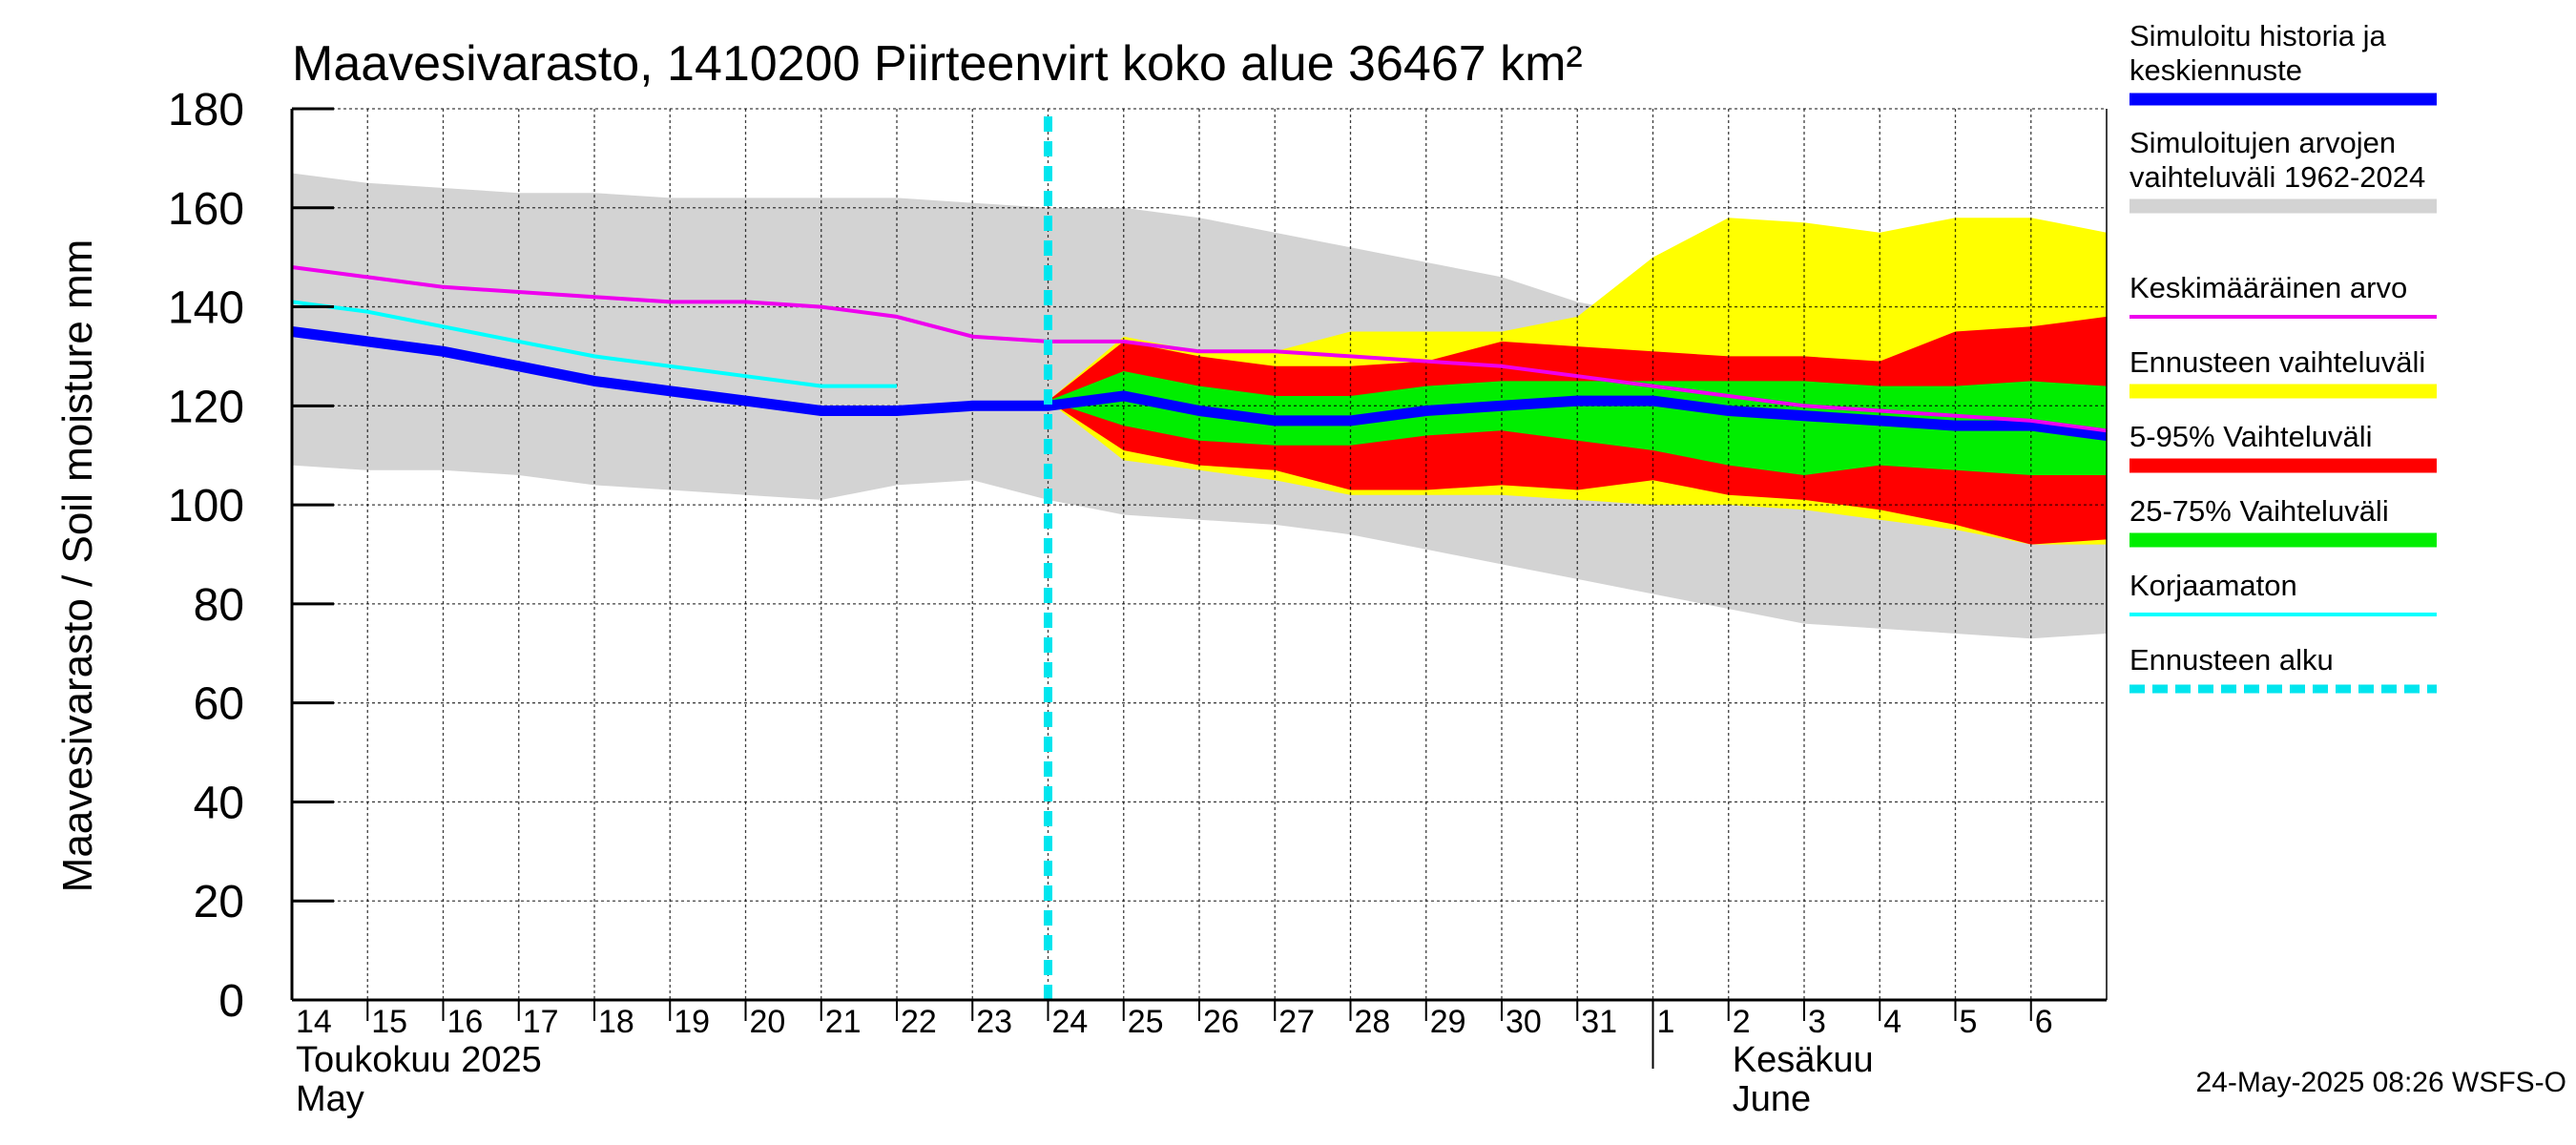 The width and height of the screenshot is (2576, 1145). I want to click on month-label: Kesäkuu, so click(1803, 1060).